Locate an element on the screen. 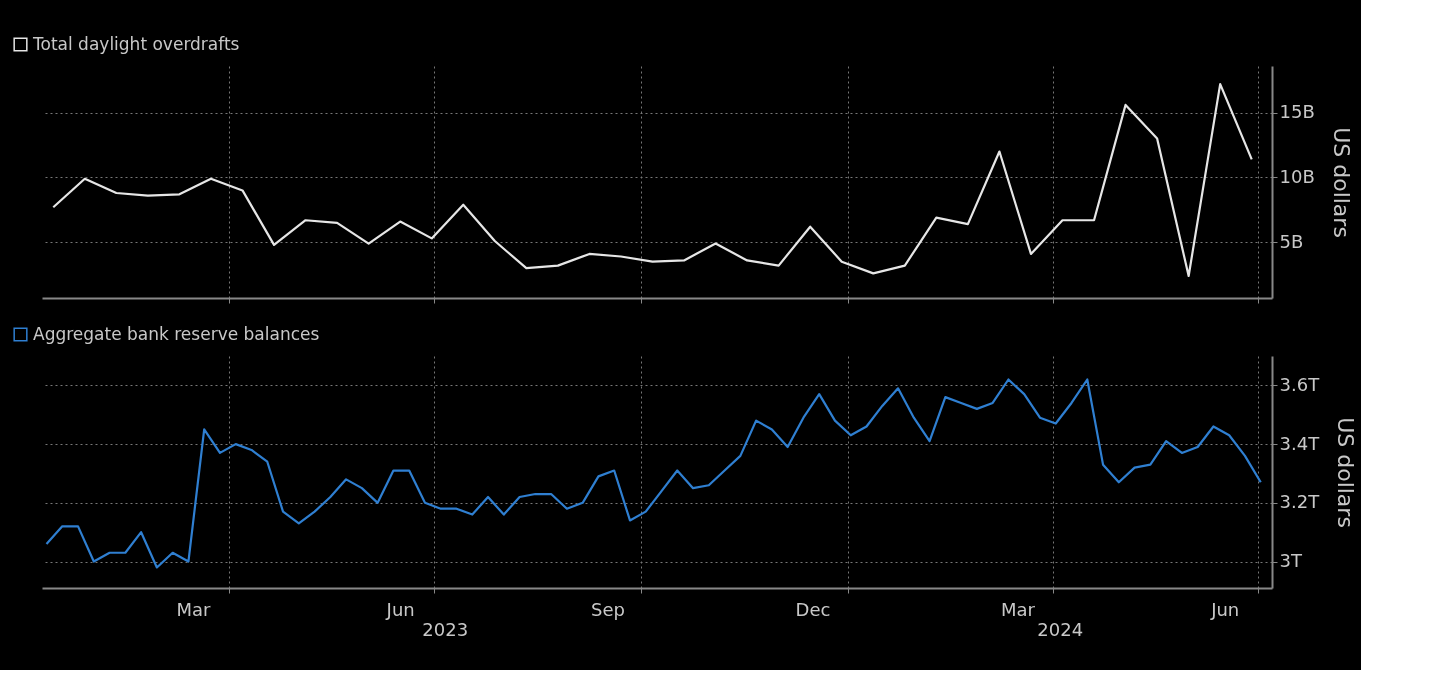 The image size is (1446, 697). text: 2024 is located at coordinates (1060, 629).